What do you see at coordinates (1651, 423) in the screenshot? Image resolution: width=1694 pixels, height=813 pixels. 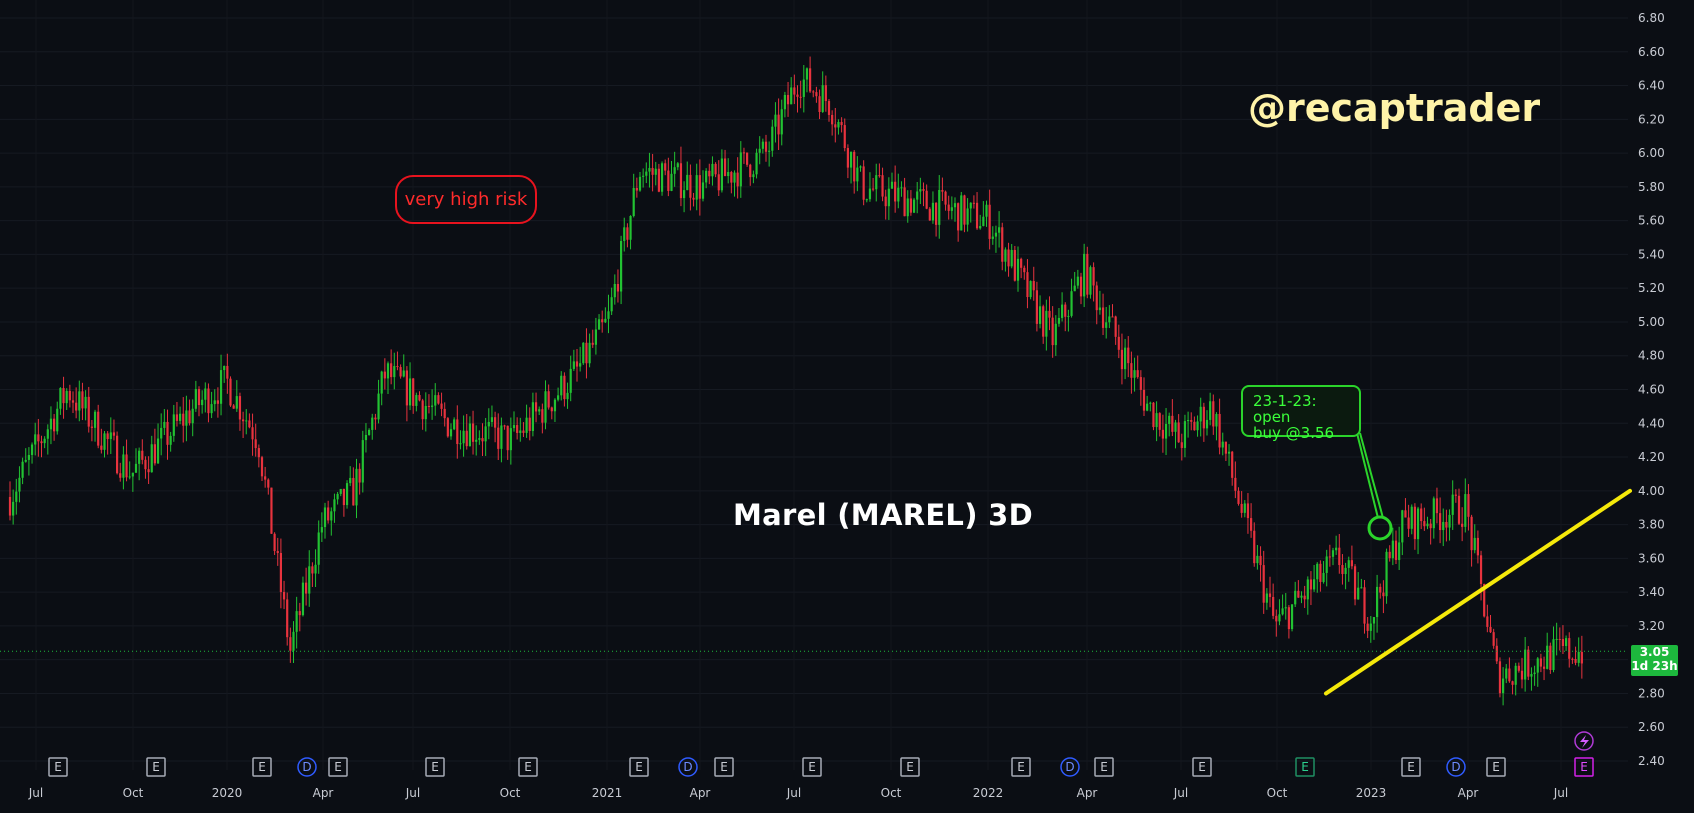 I see `y-tick-label: 4.40` at bounding box center [1651, 423].